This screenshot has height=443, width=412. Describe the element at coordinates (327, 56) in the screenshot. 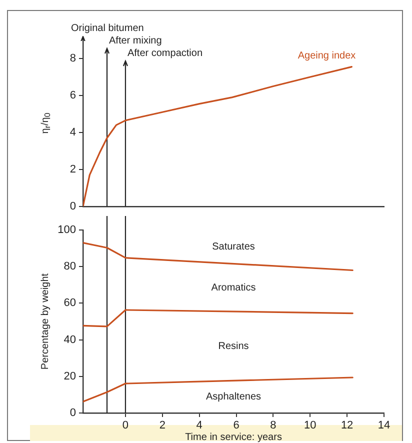

I see `series-label: Ageing index` at that location.